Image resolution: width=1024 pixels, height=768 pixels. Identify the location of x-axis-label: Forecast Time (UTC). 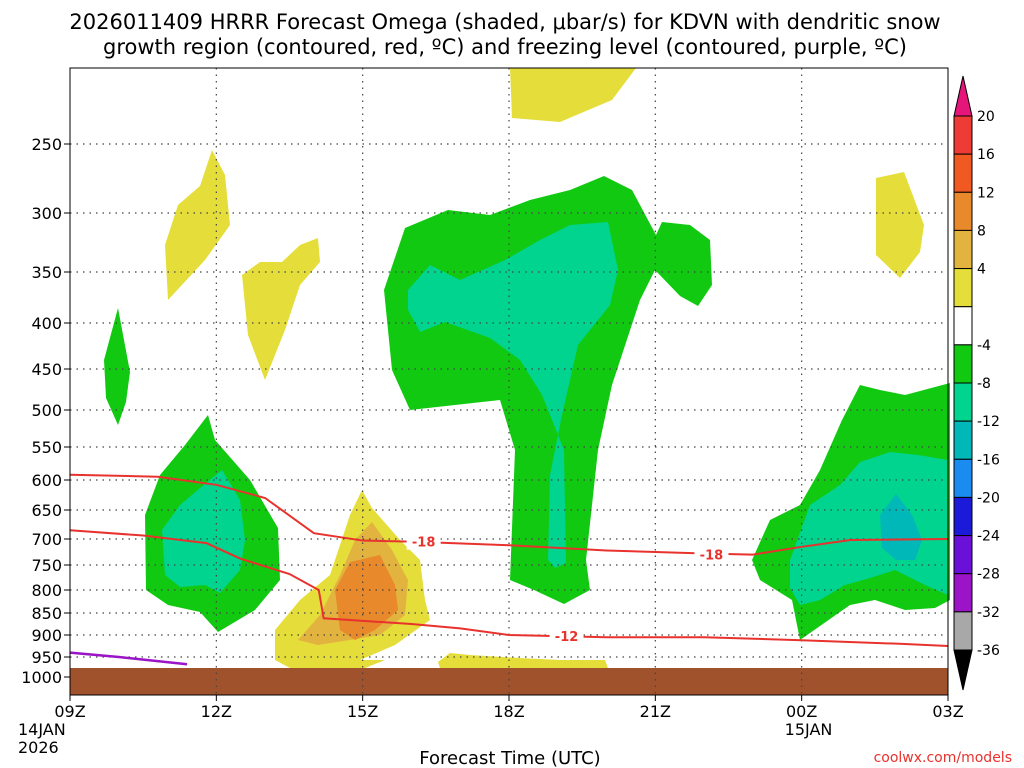
(509, 758).